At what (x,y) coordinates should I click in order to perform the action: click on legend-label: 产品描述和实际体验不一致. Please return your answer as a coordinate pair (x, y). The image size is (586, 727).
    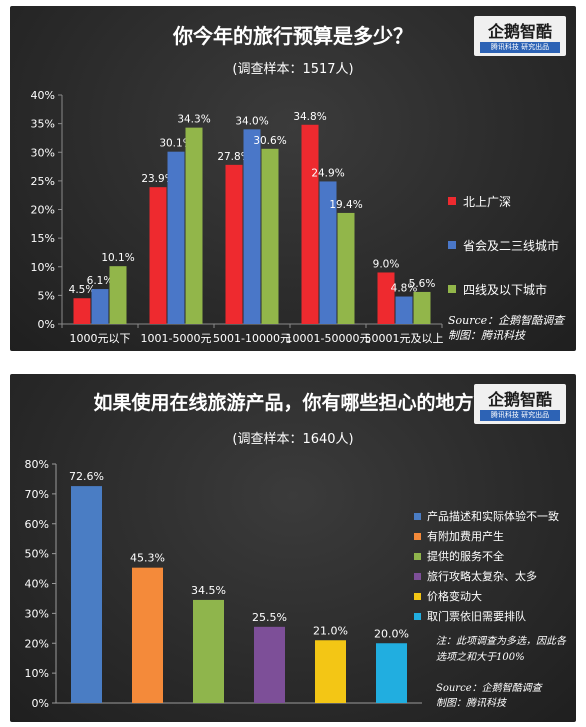
    Looking at the image, I should click on (493, 516).